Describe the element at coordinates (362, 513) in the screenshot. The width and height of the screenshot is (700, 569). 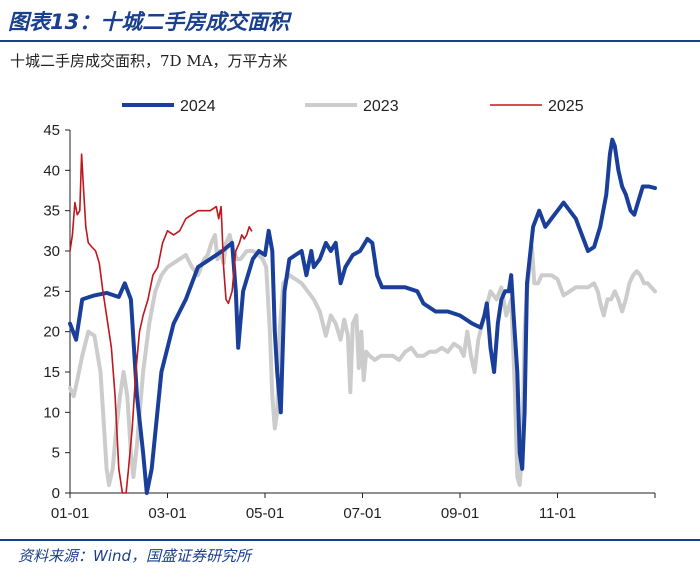
I see `x-tick-label: 07-01` at that location.